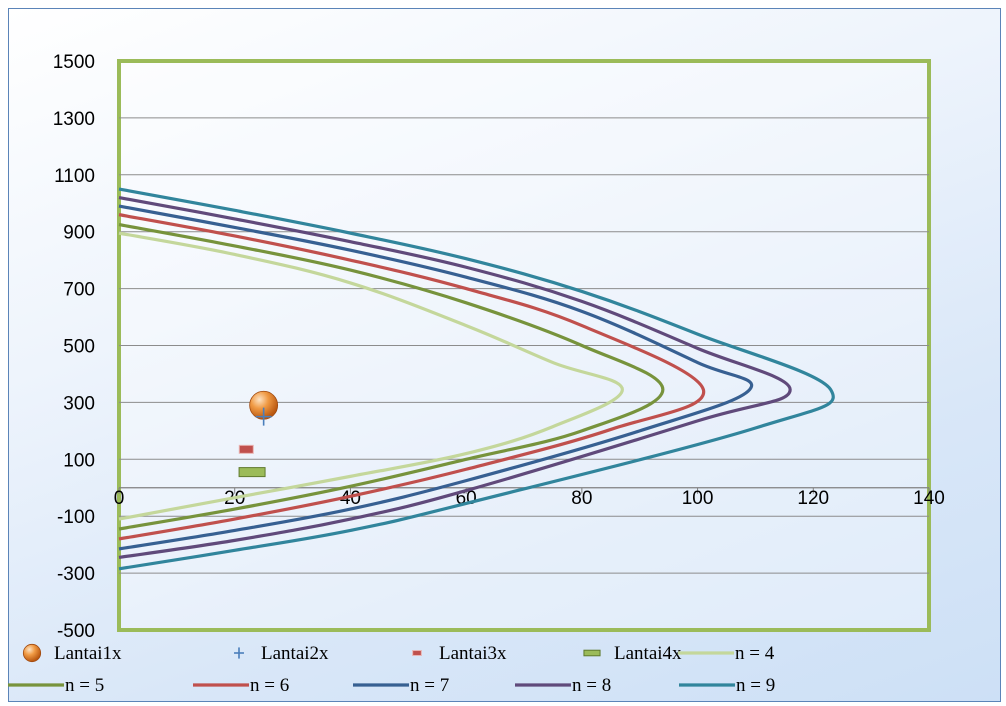 The image size is (1006, 706). Describe the element at coordinates (295, 653) in the screenshot. I see `legend-label: Lantai2x` at that location.